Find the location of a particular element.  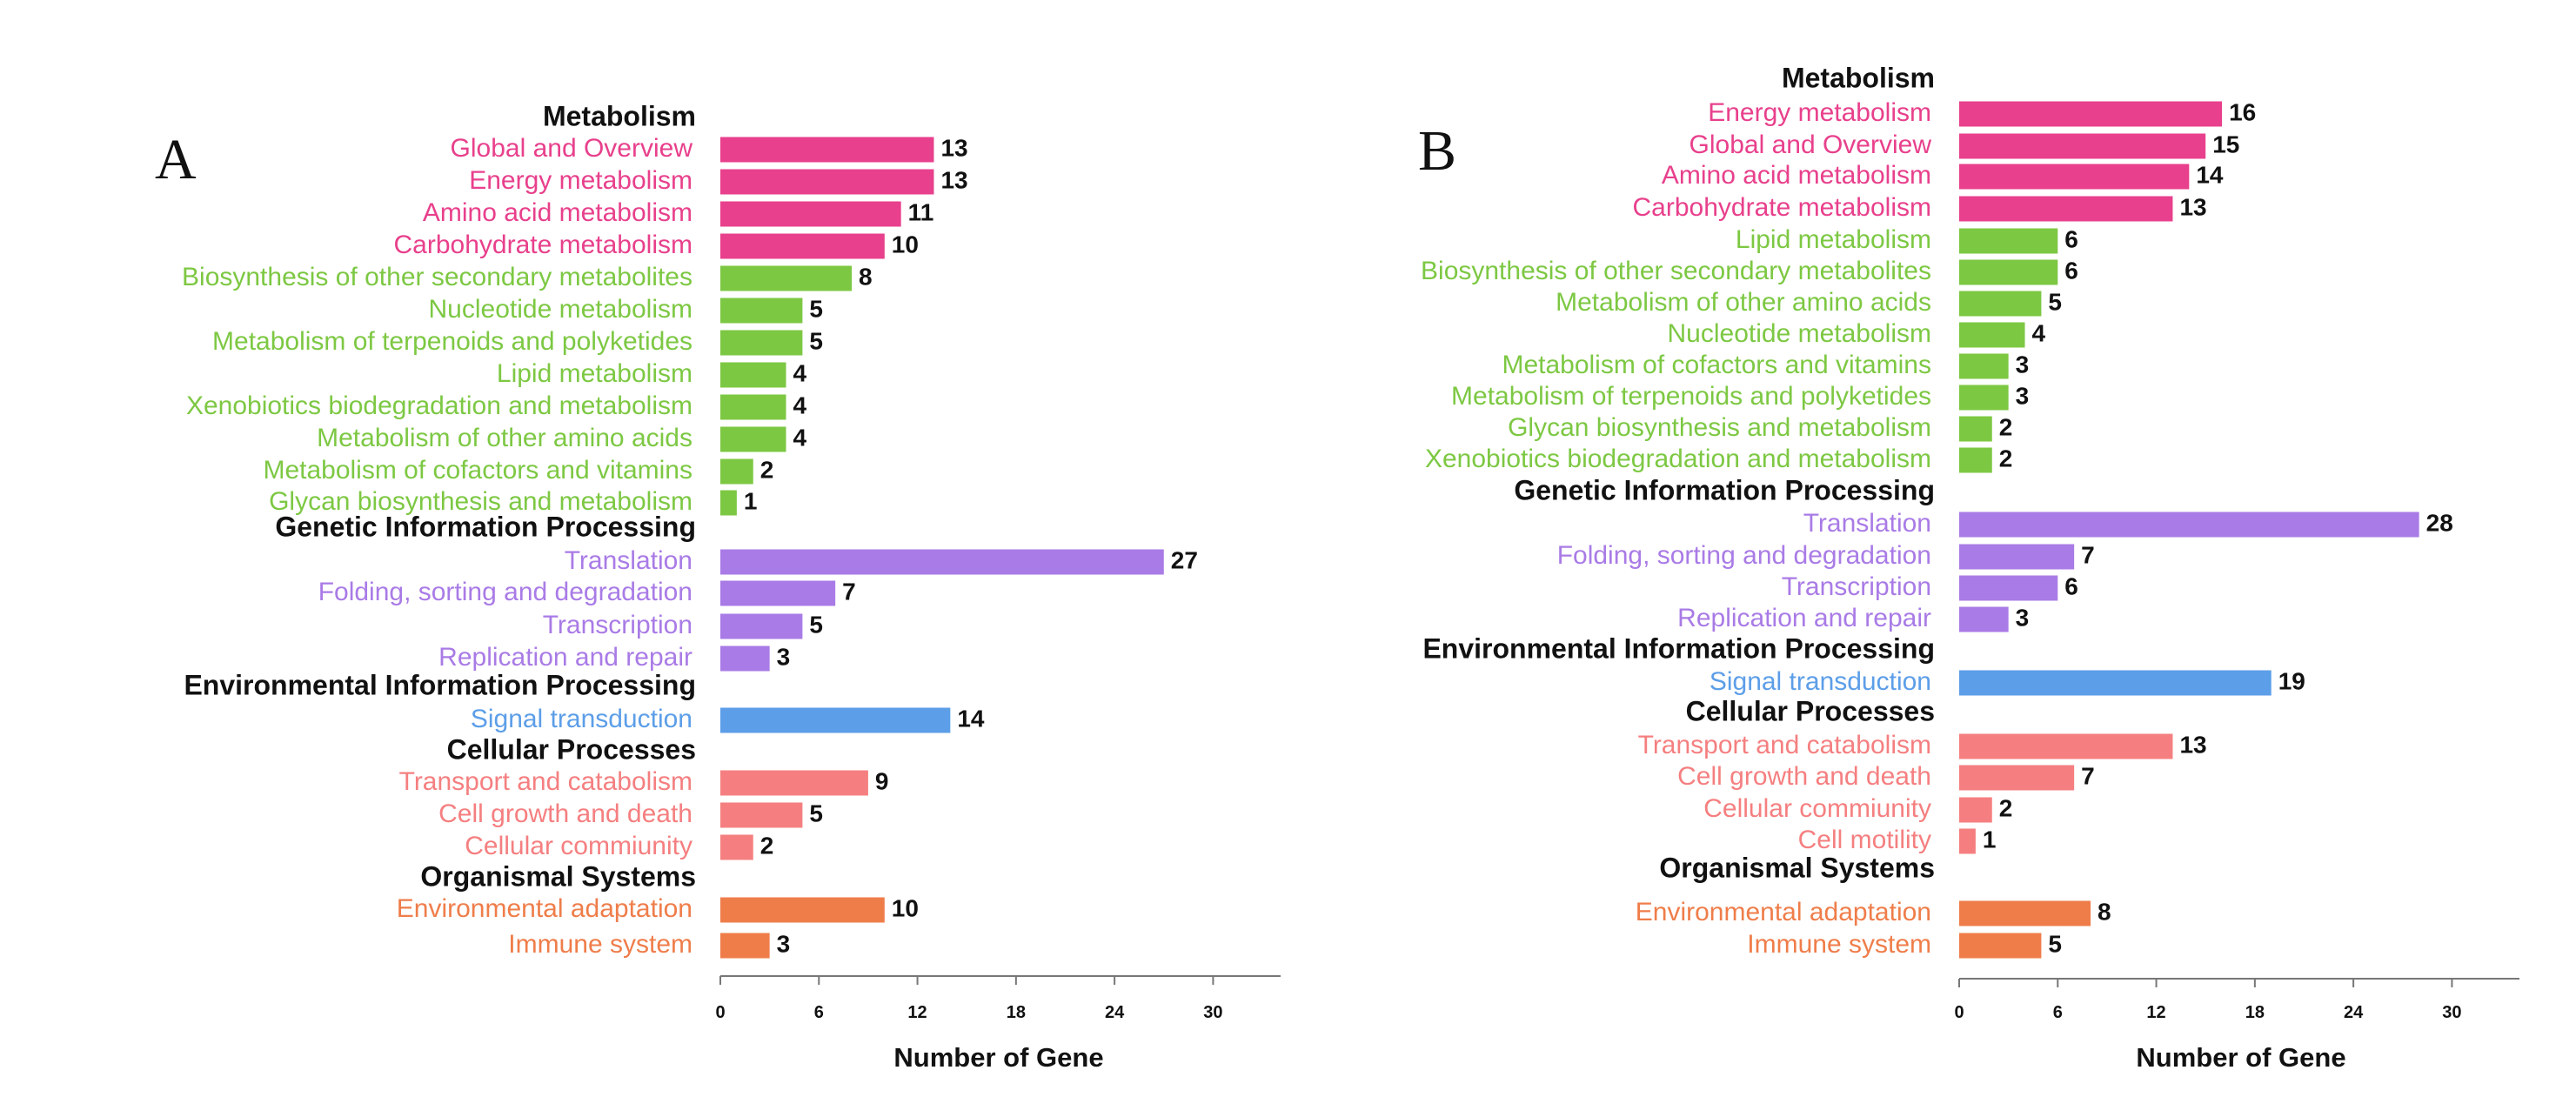

value-label: 10 is located at coordinates (905, 244).